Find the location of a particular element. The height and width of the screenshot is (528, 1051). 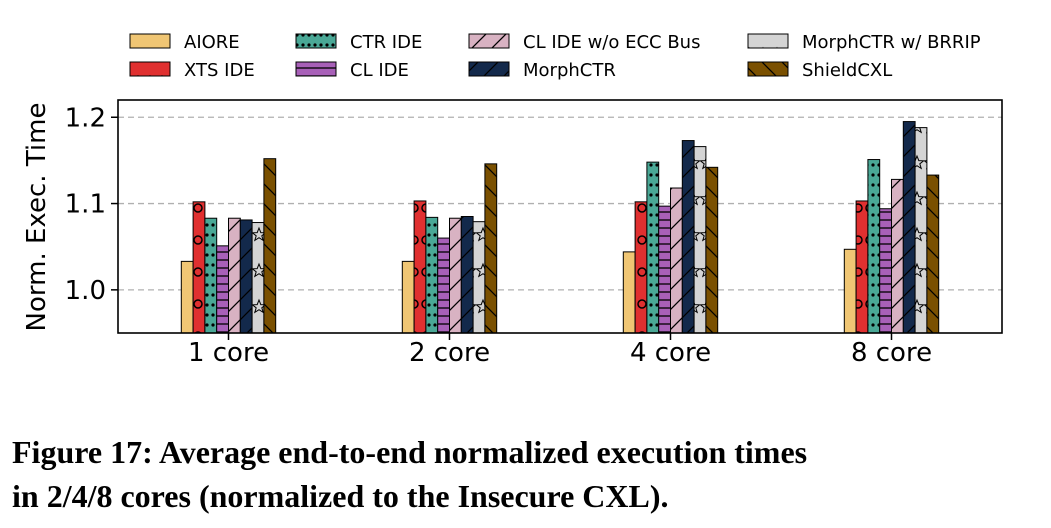

legend-label: CL IDE is located at coordinates (379, 70).